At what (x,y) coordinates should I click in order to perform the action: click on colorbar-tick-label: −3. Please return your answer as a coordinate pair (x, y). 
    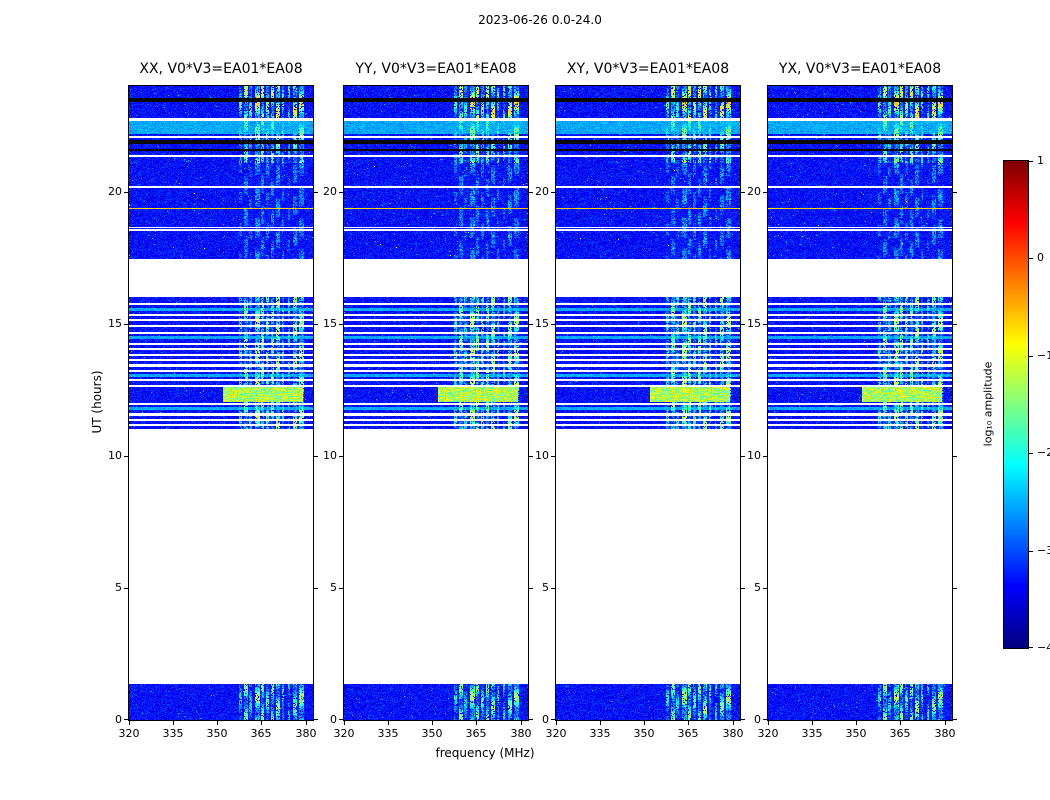
    Looking at the image, I should click on (1043, 550).